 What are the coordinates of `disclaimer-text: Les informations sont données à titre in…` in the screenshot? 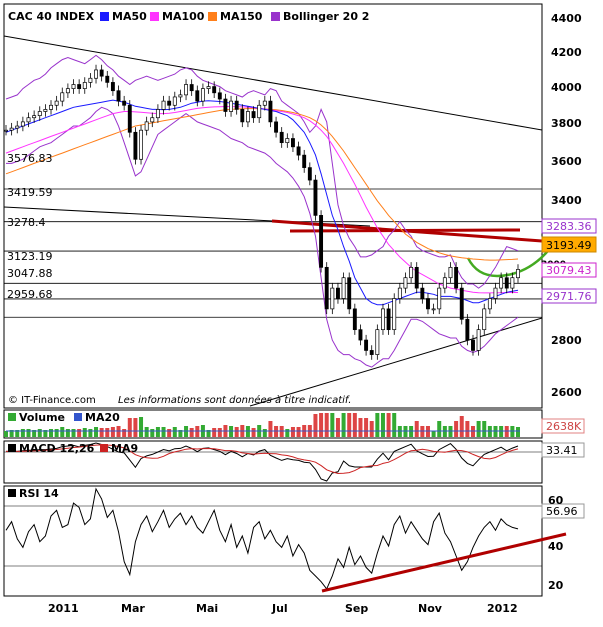 It's located at (234, 400).